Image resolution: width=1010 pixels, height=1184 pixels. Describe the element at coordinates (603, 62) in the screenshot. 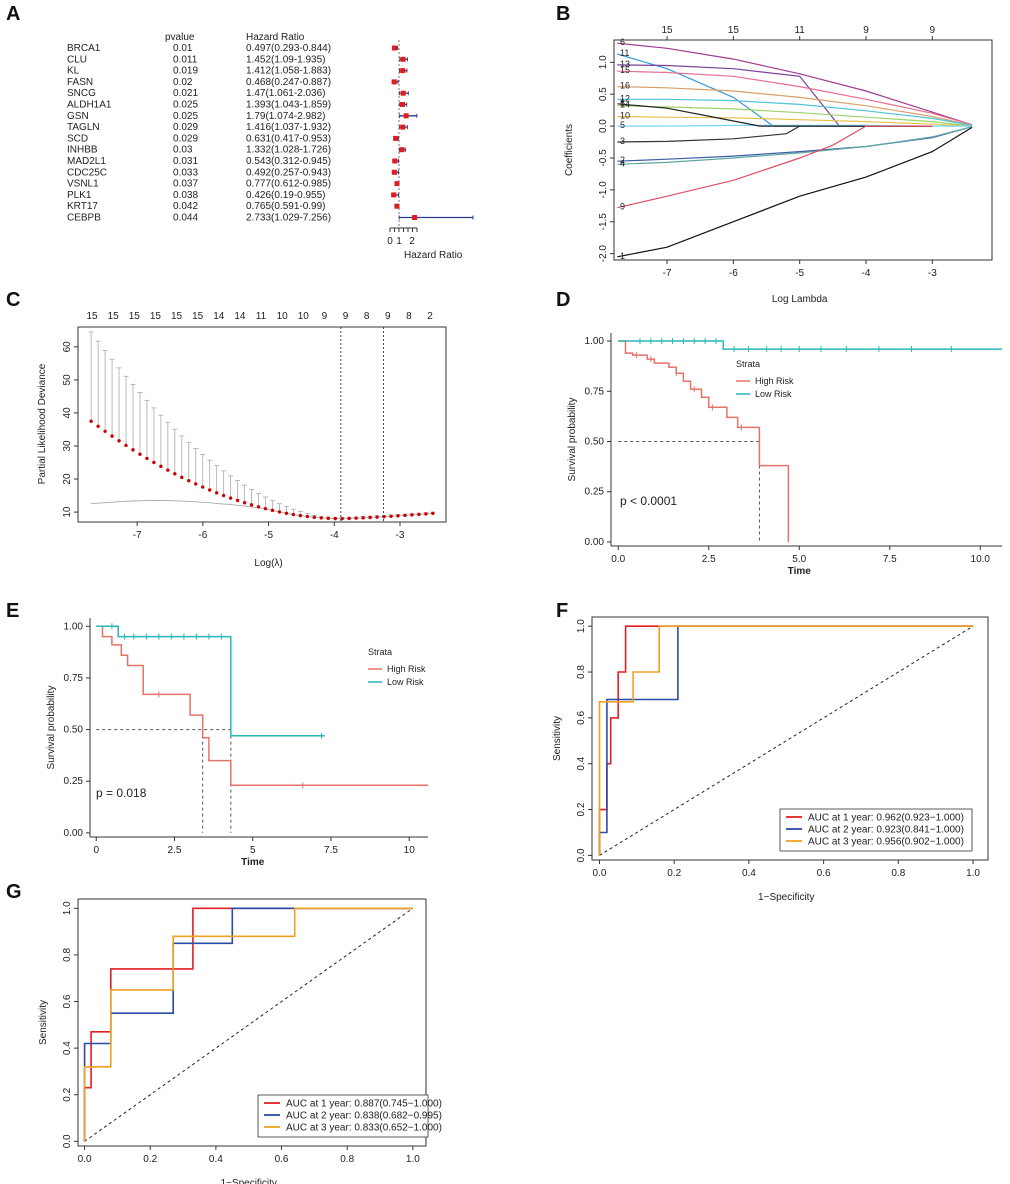

I see `panel-b-ytick-label: 1.0` at that location.